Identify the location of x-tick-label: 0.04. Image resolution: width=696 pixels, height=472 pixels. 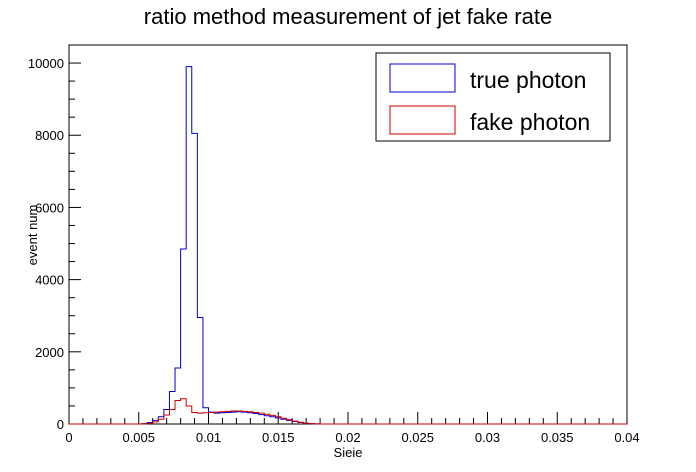
(626, 437).